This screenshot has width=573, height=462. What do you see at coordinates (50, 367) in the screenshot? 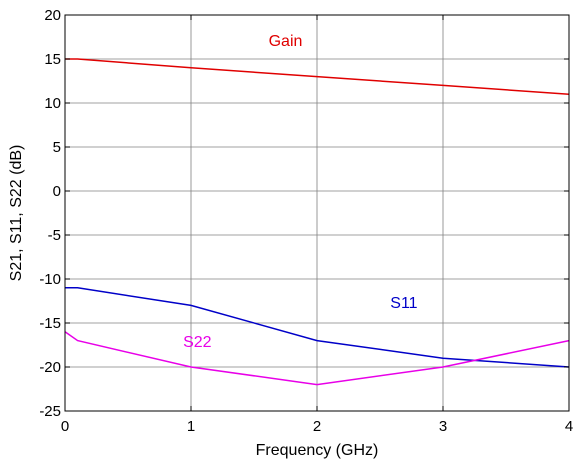
I see `y-tick-label: -20` at bounding box center [50, 367].